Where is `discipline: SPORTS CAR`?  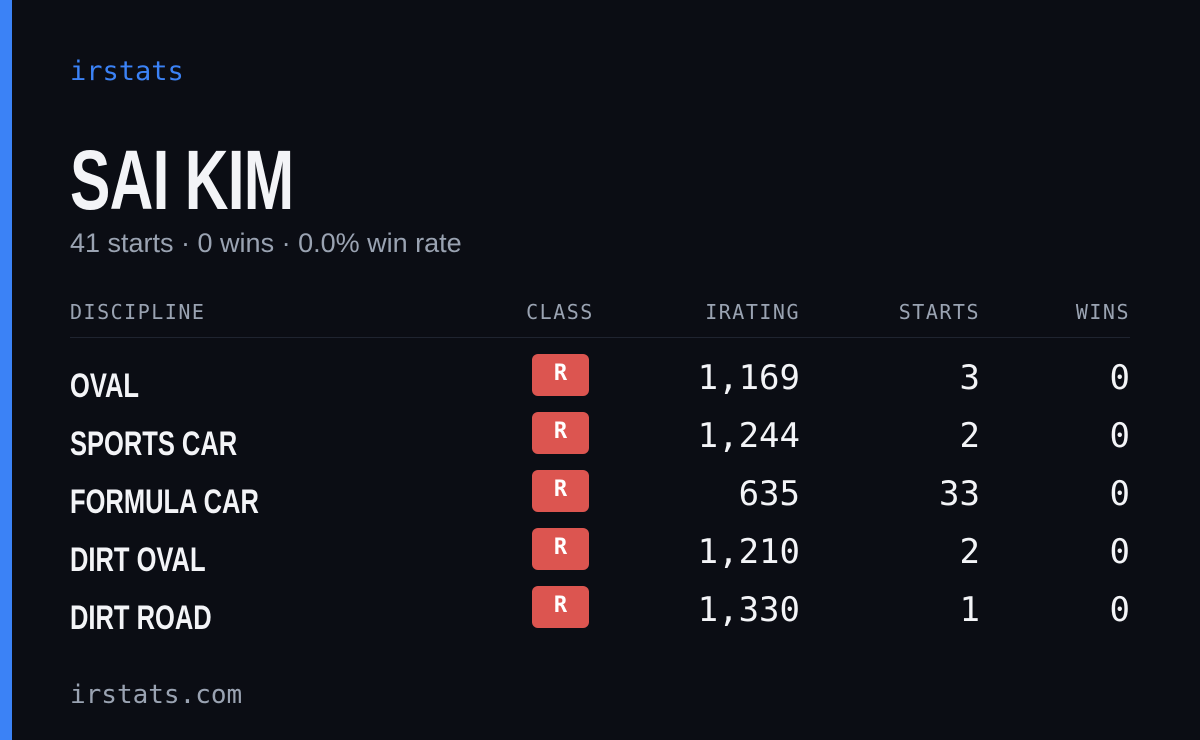 discipline: SPORTS CAR is located at coordinates (154, 444).